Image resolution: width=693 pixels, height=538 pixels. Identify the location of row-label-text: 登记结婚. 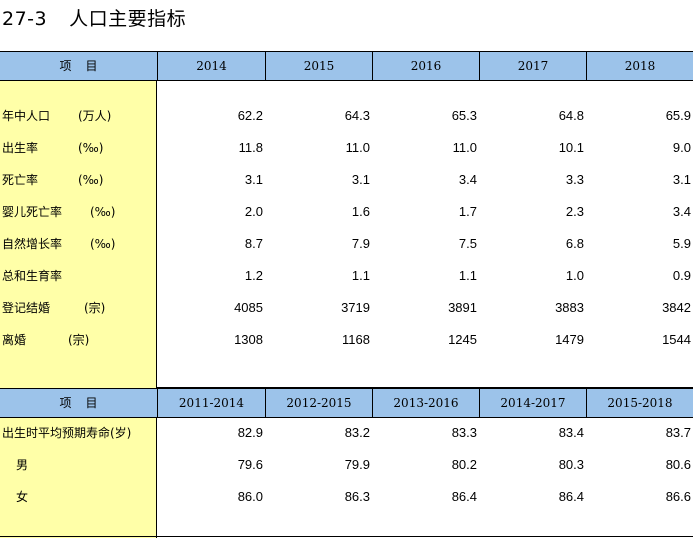
(26, 308).